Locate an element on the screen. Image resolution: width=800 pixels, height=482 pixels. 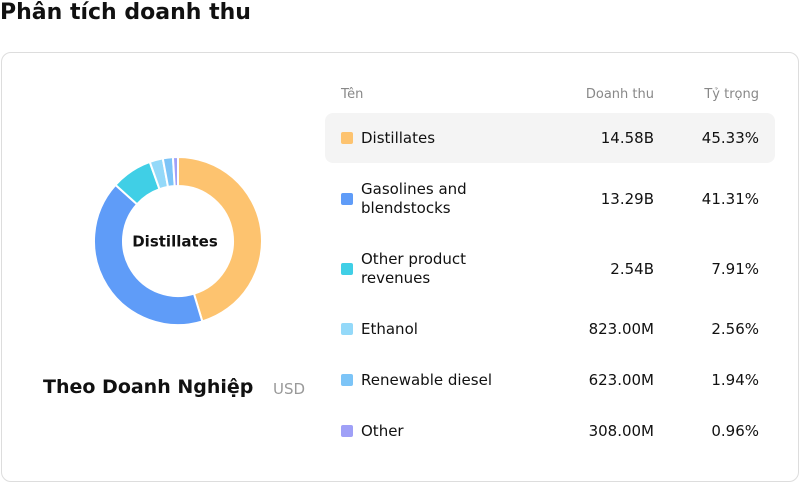
page-title: Phân tích doanh thu is located at coordinates (125, 12).